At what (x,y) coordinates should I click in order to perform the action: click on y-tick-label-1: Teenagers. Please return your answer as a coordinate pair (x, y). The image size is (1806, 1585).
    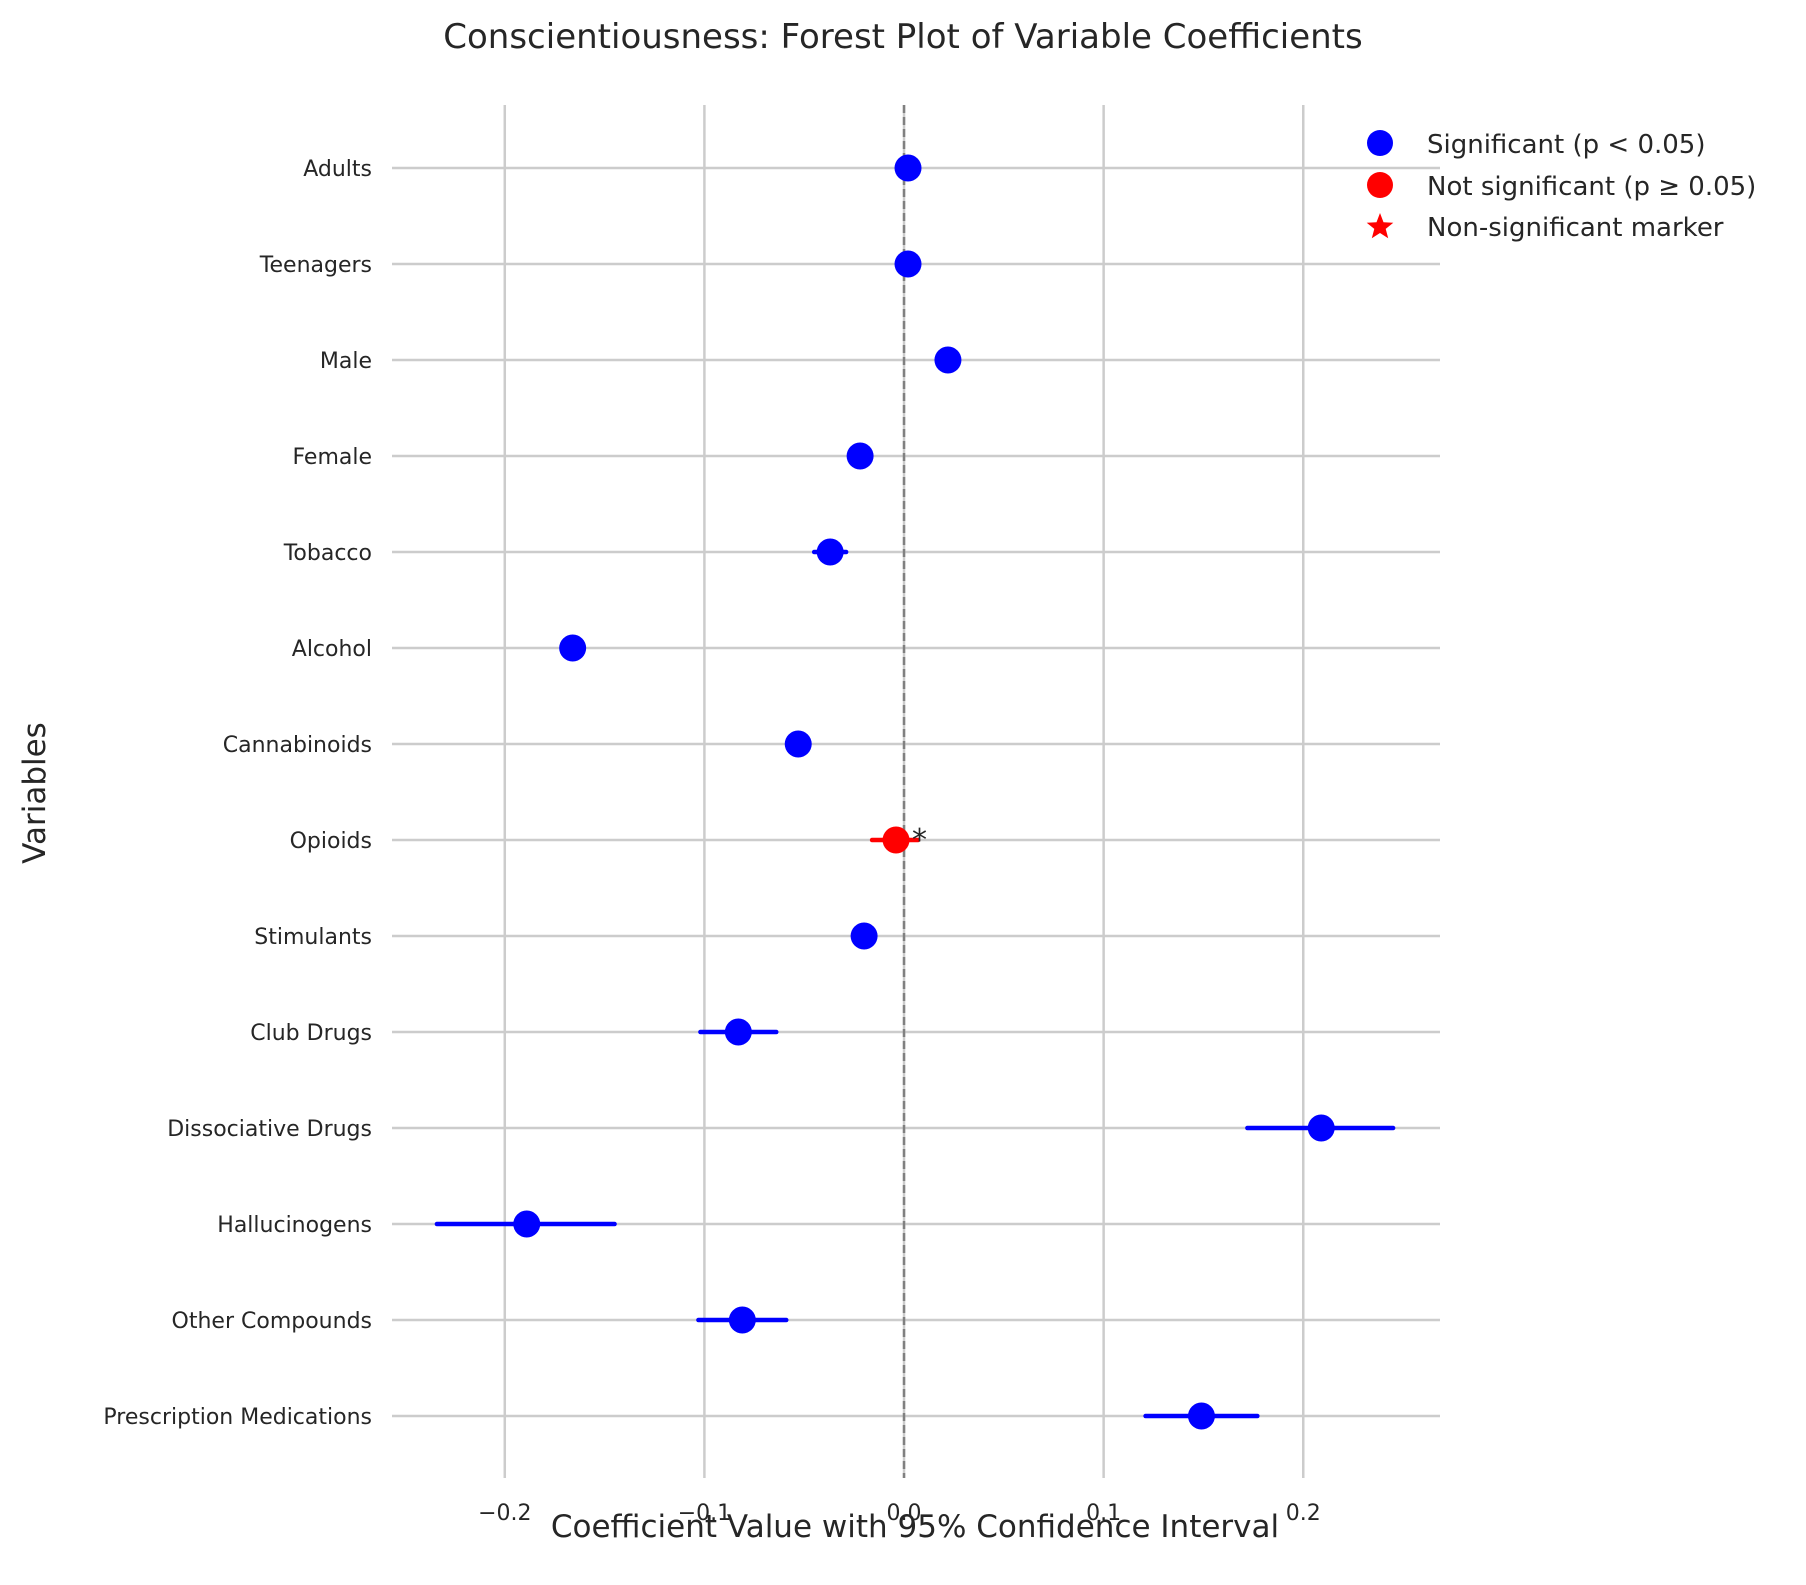
    Looking at the image, I should click on (315, 265).